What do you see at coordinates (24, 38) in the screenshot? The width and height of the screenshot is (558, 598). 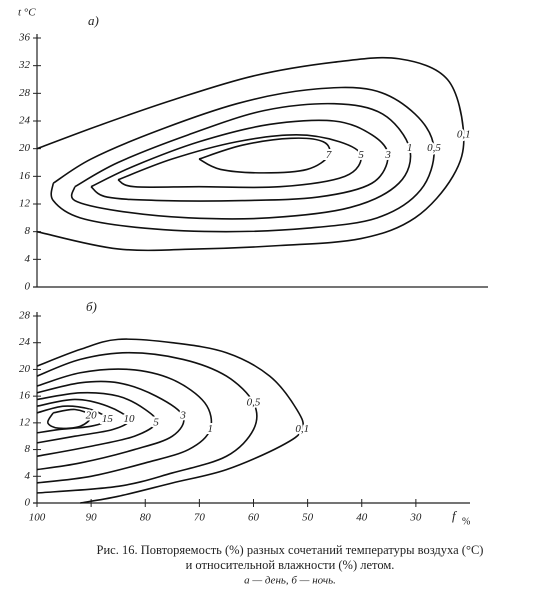 I see `y-tick-label: 36` at bounding box center [24, 38].